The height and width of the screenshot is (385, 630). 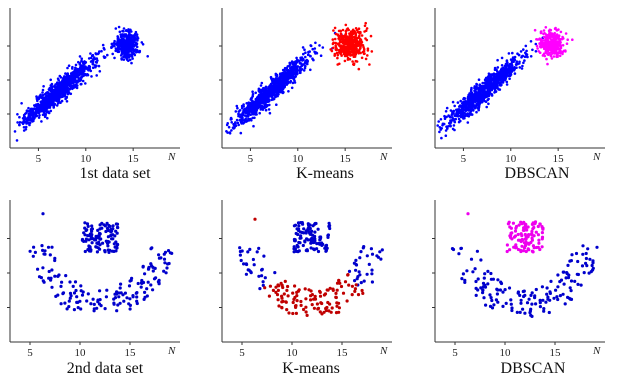 What do you see at coordinates (305, 279) in the screenshot?
I see `scatter-panel-5: 5 10 15 N` at bounding box center [305, 279].